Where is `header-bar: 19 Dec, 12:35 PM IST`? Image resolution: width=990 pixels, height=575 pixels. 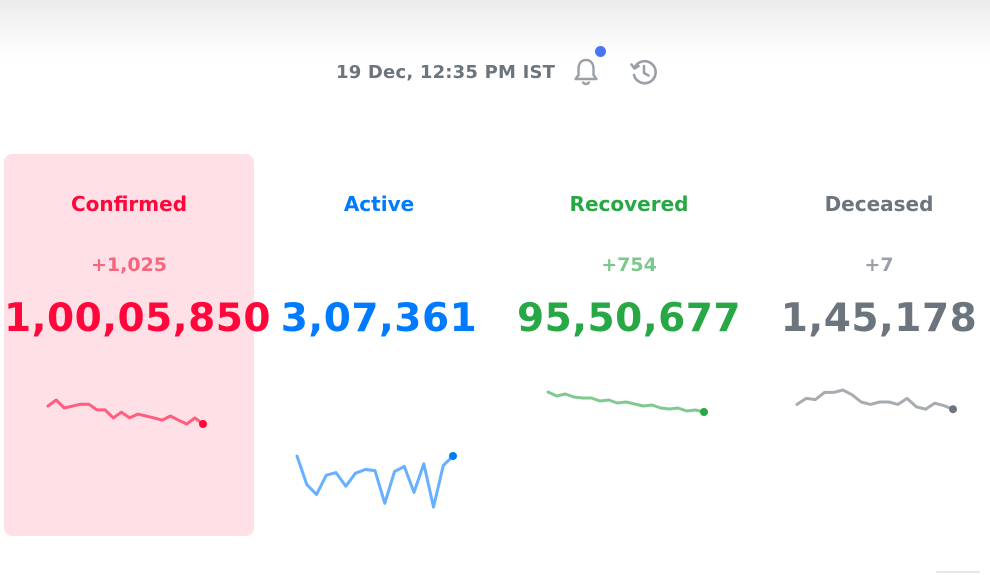
header-bar: 19 Dec, 12:35 PM IST is located at coordinates (495, 71).